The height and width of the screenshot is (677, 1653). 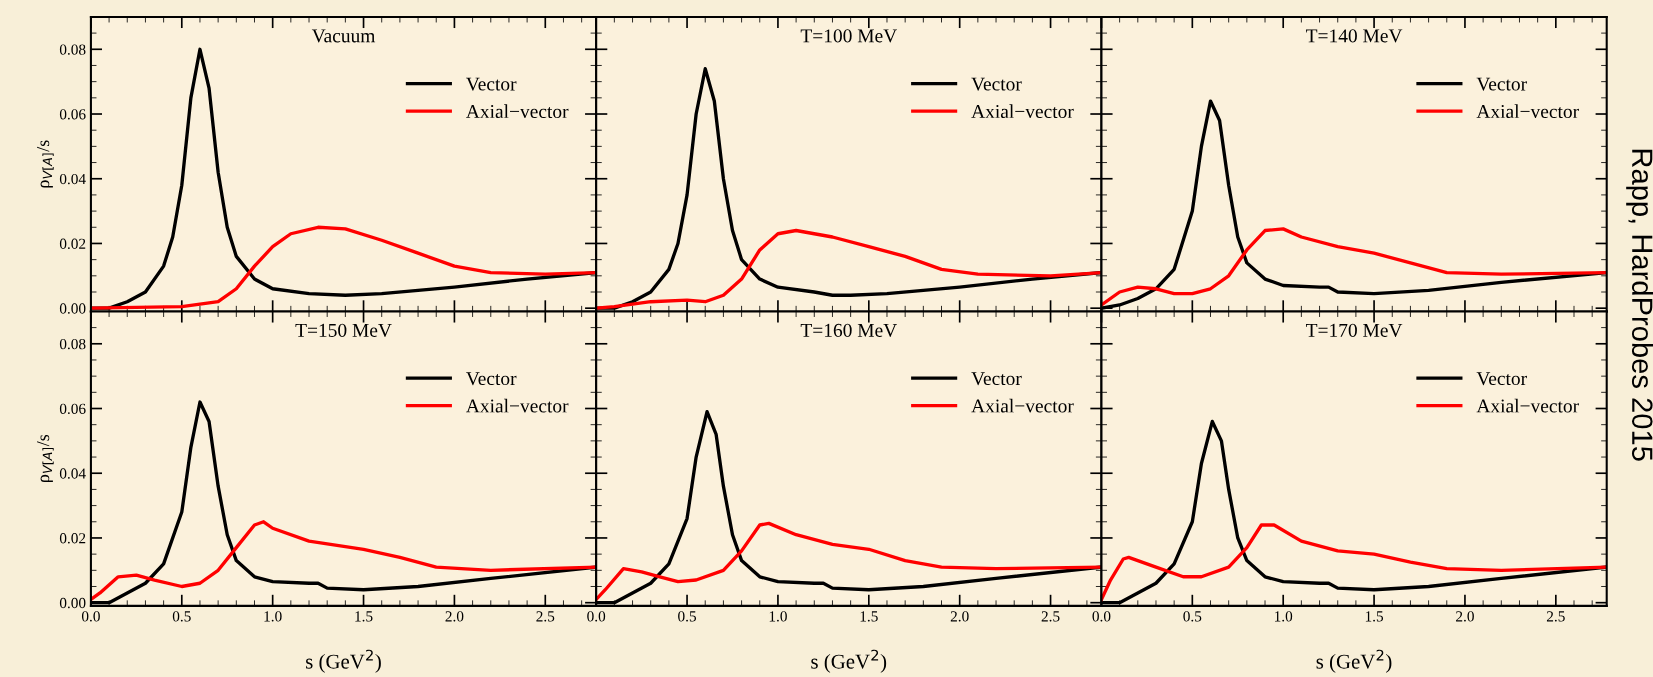 I want to click on chart-title: T=140 MeV, so click(x=1354, y=36).